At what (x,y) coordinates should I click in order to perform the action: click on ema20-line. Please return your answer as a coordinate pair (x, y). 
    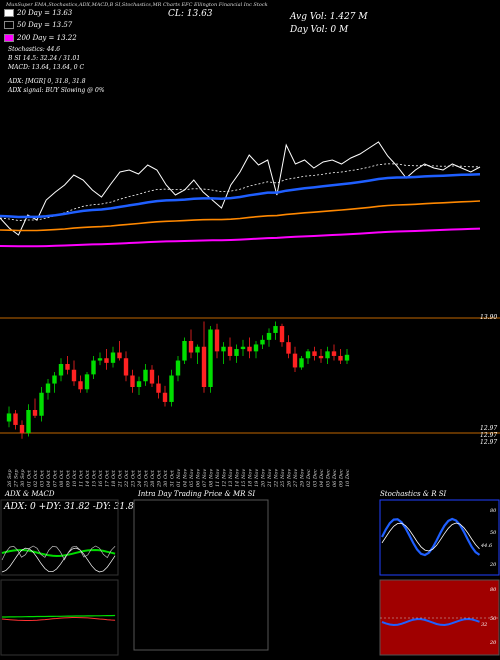
    Looking at the image, I should click on (240, 192).